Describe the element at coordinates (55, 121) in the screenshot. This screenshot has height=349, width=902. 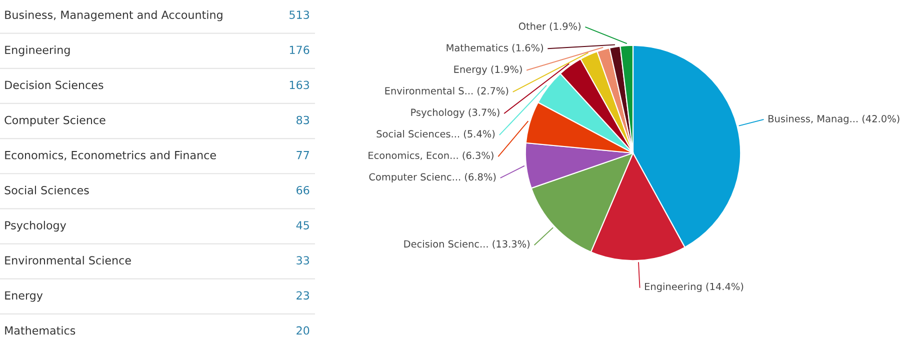
I see `category-label: Computer Science` at that location.